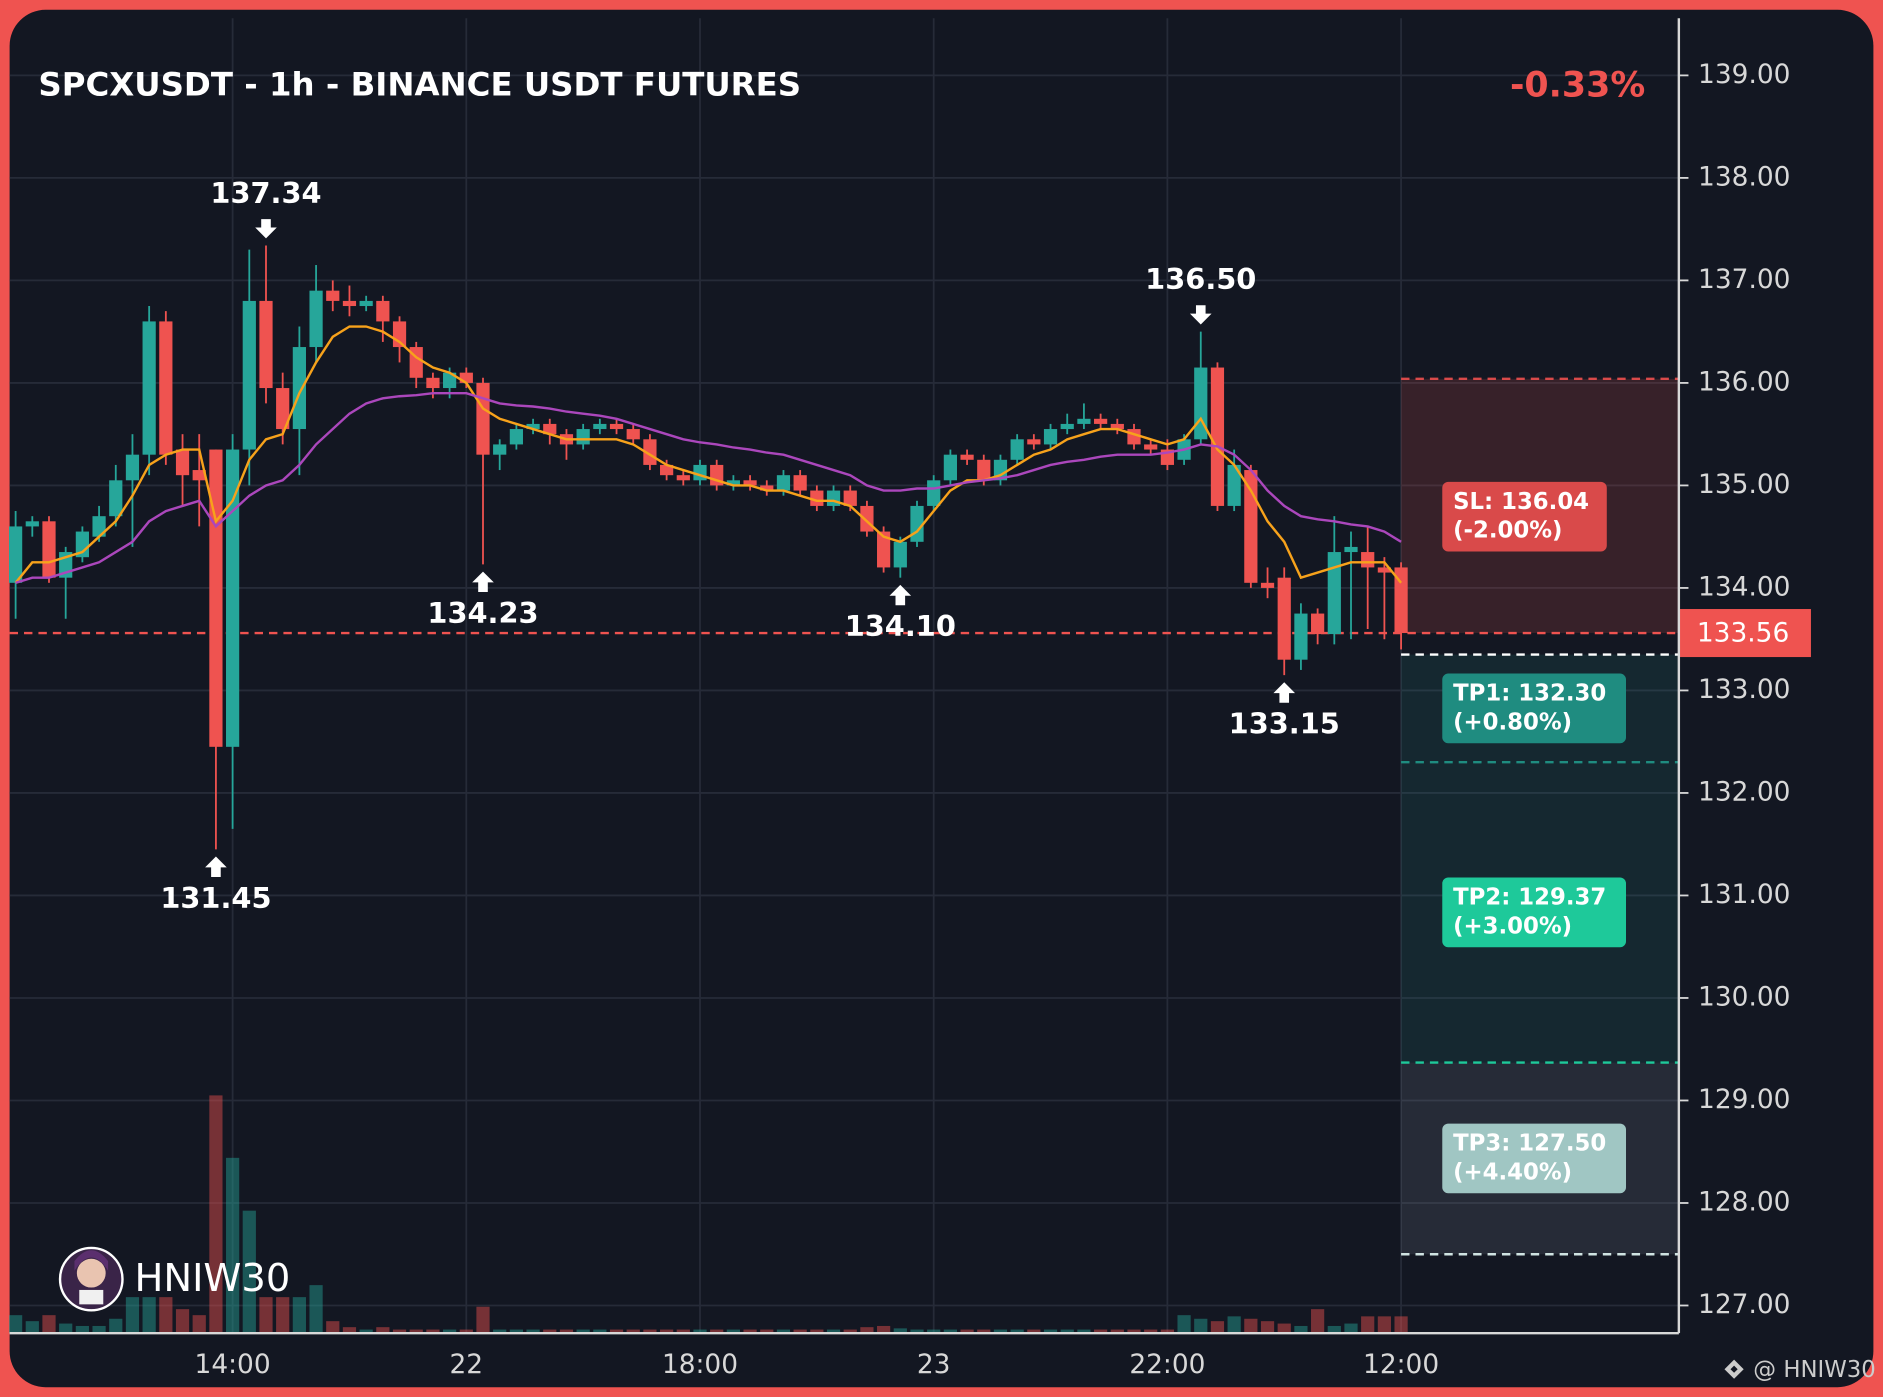 This screenshot has width=1883, height=1397. Describe the element at coordinates (1744, 996) in the screenshot. I see `y-tick-label: 130.00` at that location.